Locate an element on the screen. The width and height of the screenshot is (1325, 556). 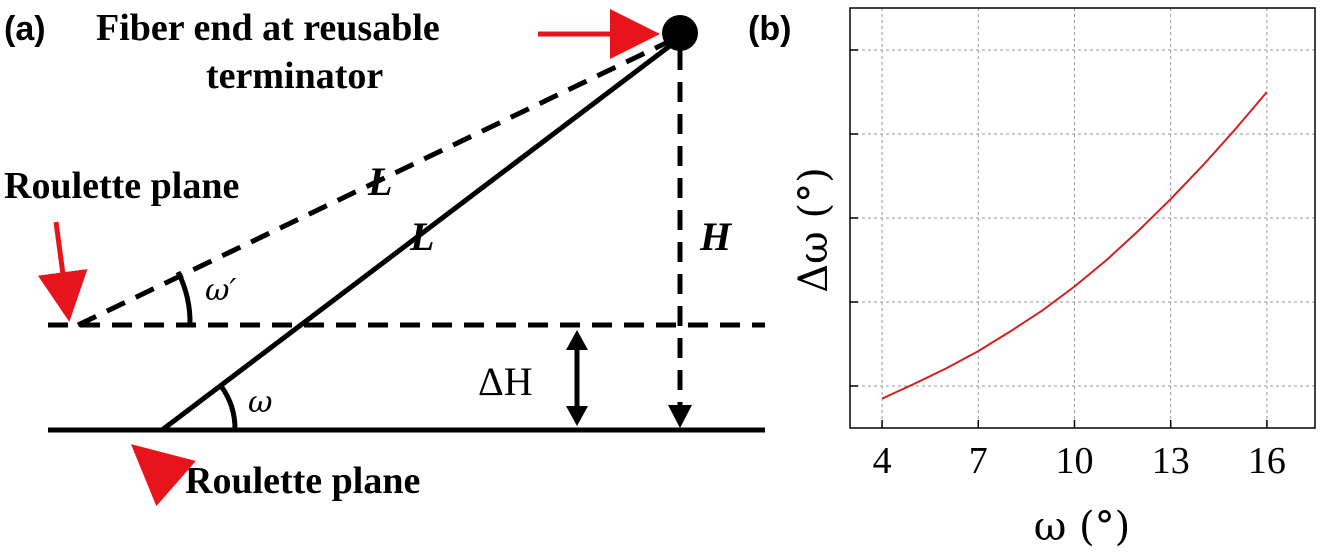
upper-roulette-plane-label: Roulette plane is located at coordinates (121, 186).